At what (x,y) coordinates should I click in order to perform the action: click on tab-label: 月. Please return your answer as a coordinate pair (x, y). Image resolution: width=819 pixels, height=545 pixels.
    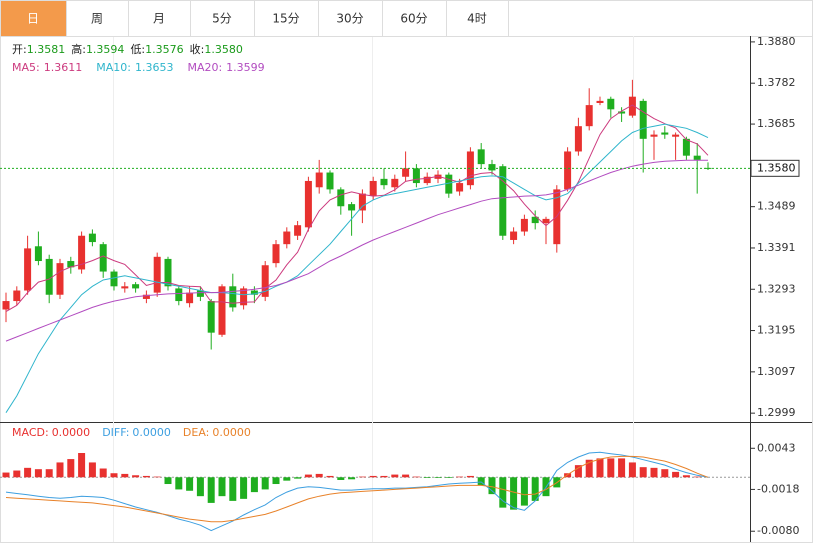
    Looking at the image, I should click on (159, 19).